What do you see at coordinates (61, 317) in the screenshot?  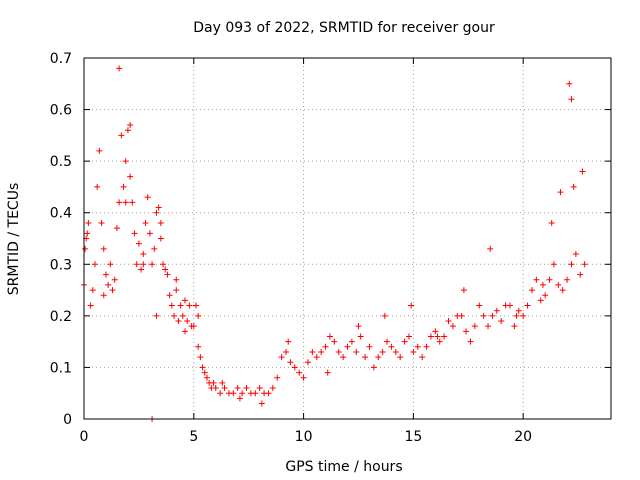 I see `y-tick-label: 0.2` at bounding box center [61, 317].